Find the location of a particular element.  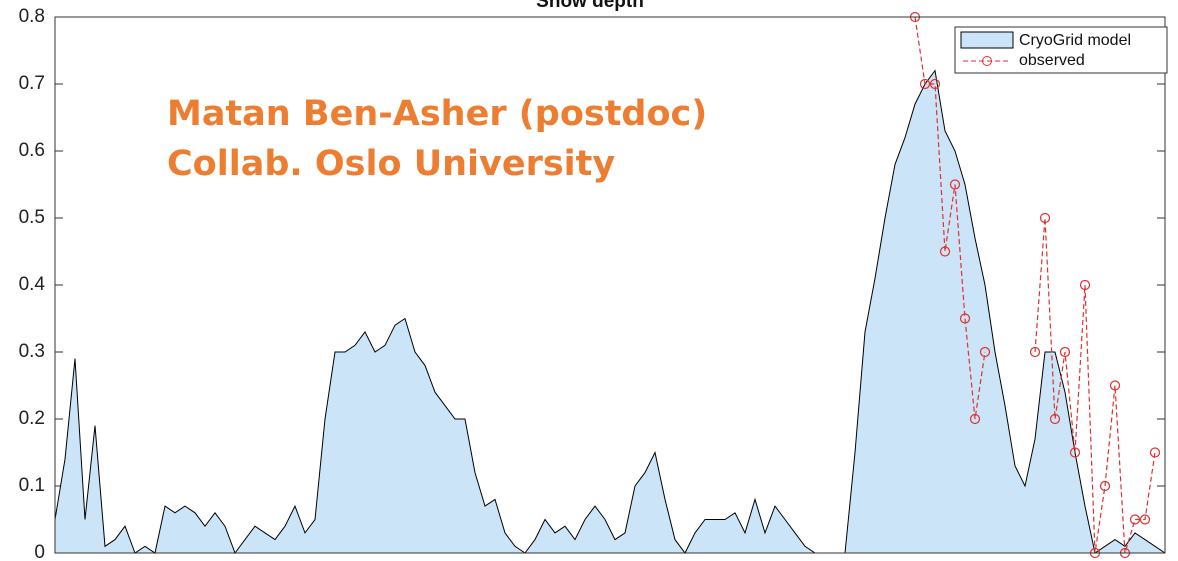

y-tick-label: 0 is located at coordinates (39, 551).